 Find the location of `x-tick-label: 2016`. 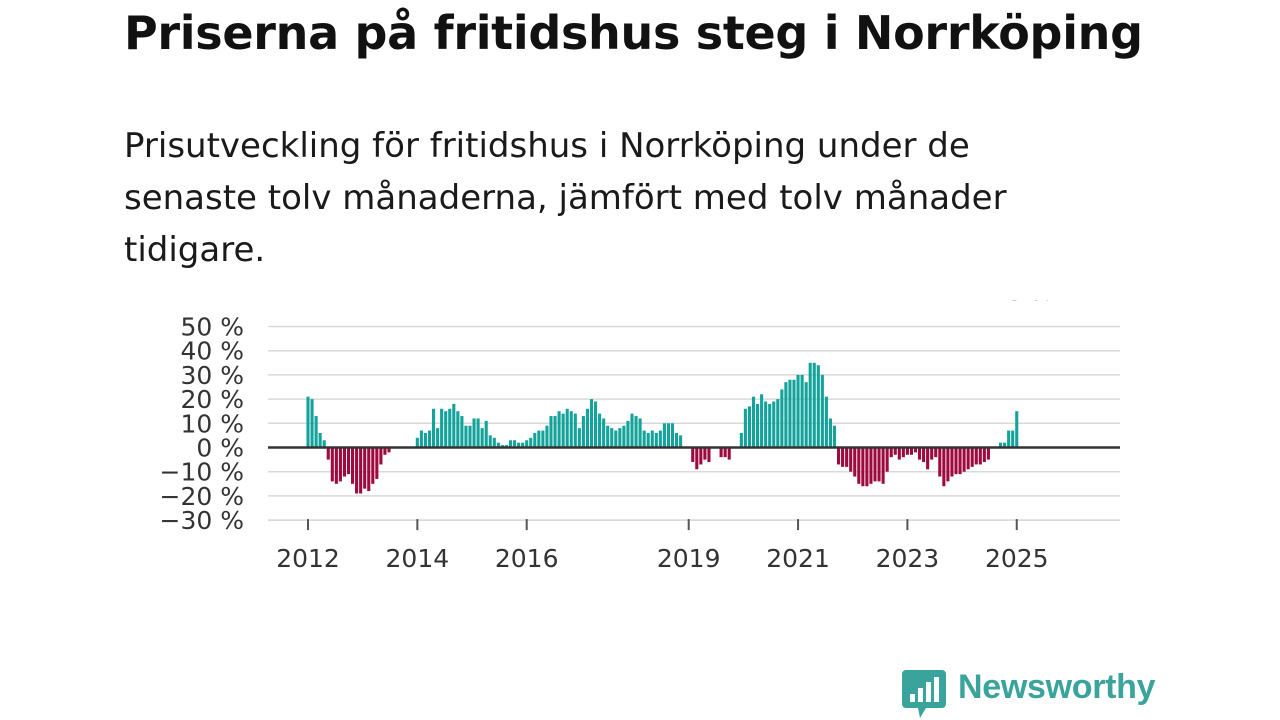

x-tick-label: 2016 is located at coordinates (527, 558).